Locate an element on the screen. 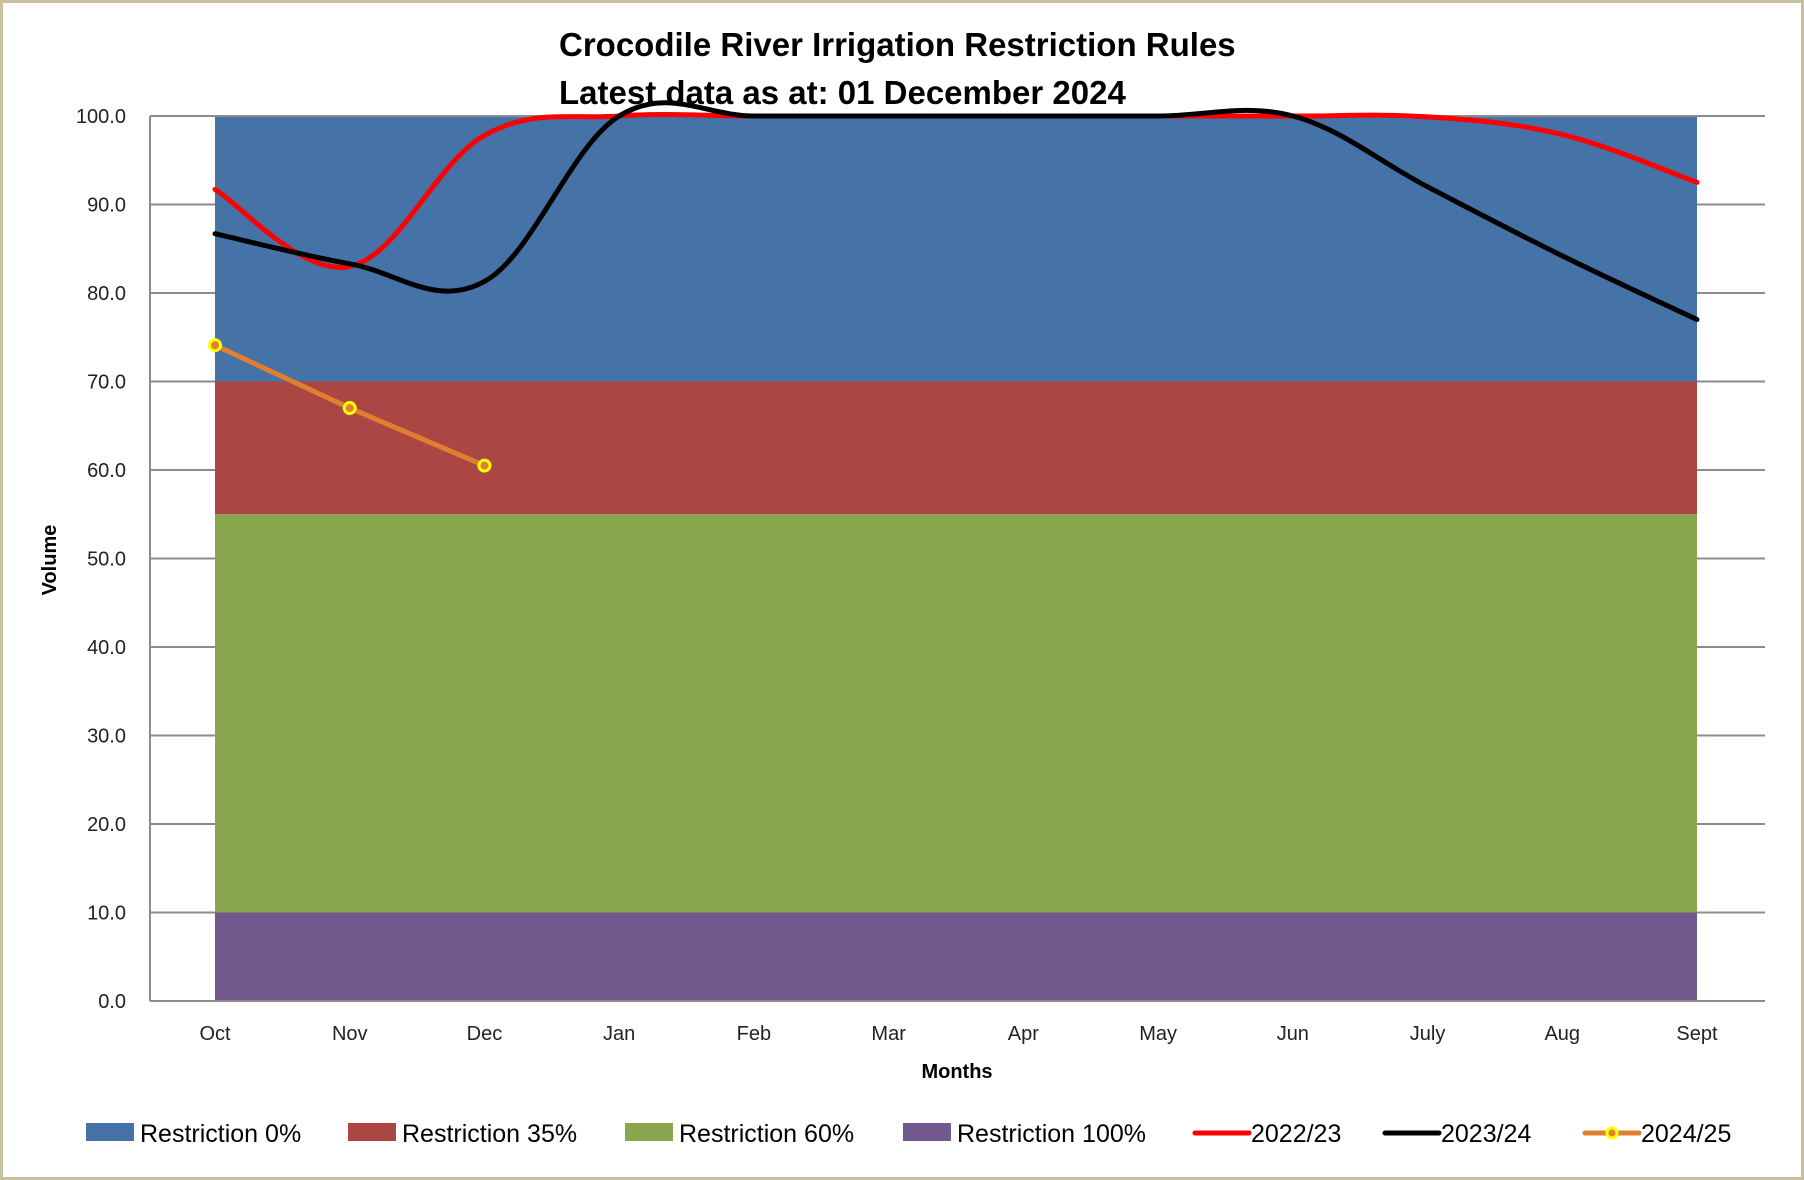 This screenshot has height=1180, width=1804. legend-label: Restriction 100% is located at coordinates (1051, 1134).